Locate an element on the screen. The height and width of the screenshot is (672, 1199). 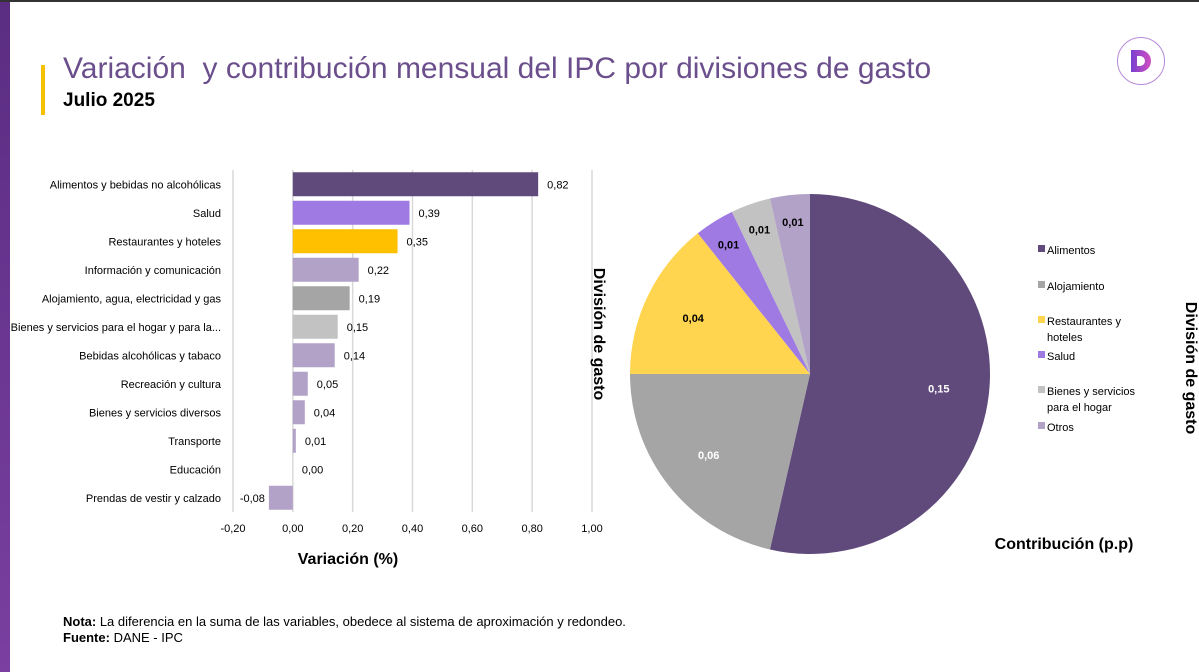
source-text: DANE - IPC is located at coordinates (146, 637).